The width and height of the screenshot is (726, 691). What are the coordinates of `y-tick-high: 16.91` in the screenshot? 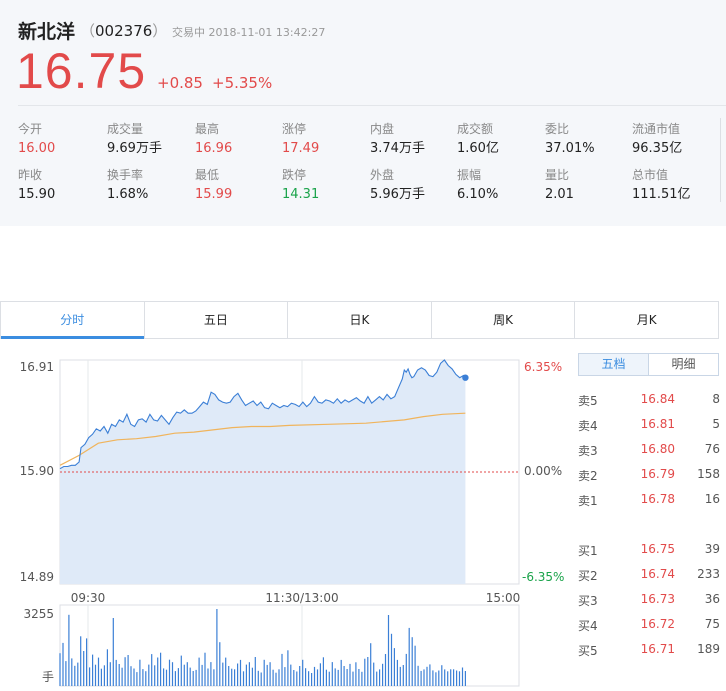 It's located at (37, 367).